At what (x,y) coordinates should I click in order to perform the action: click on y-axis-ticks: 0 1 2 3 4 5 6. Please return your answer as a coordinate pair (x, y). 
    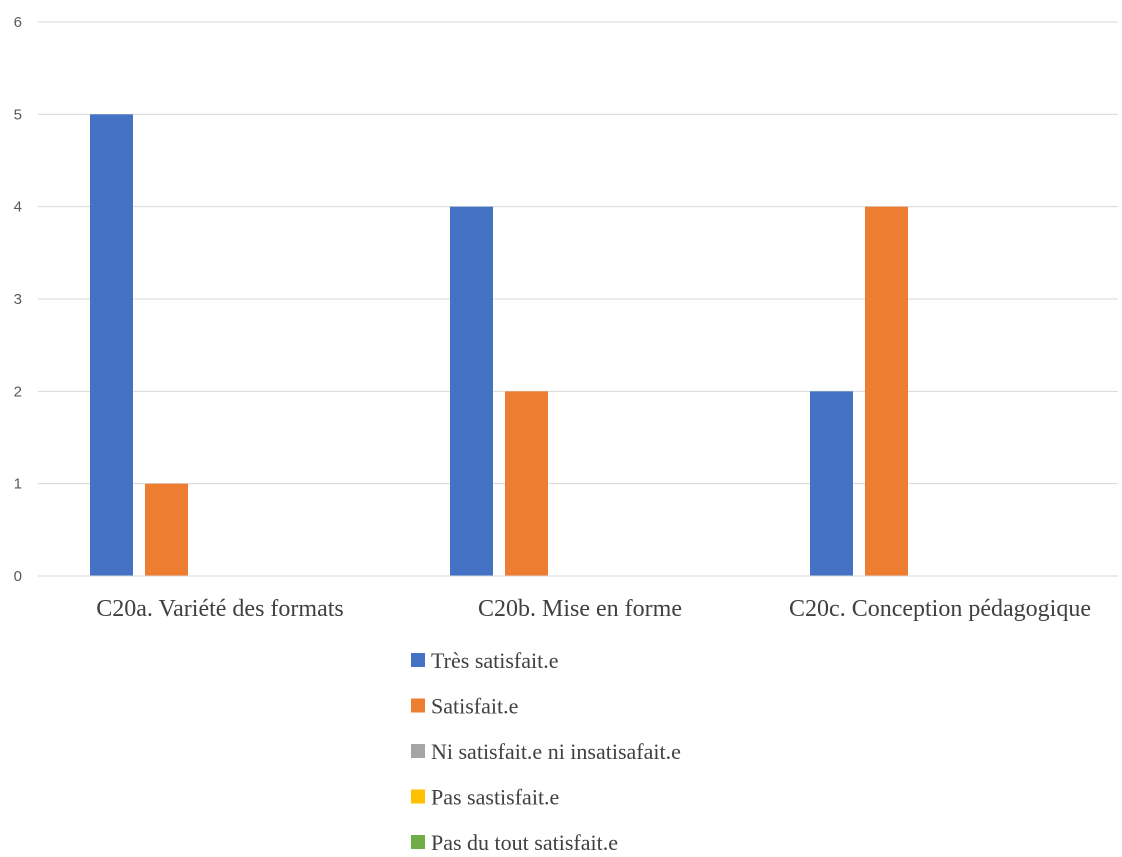
    Looking at the image, I should click on (18, 299).